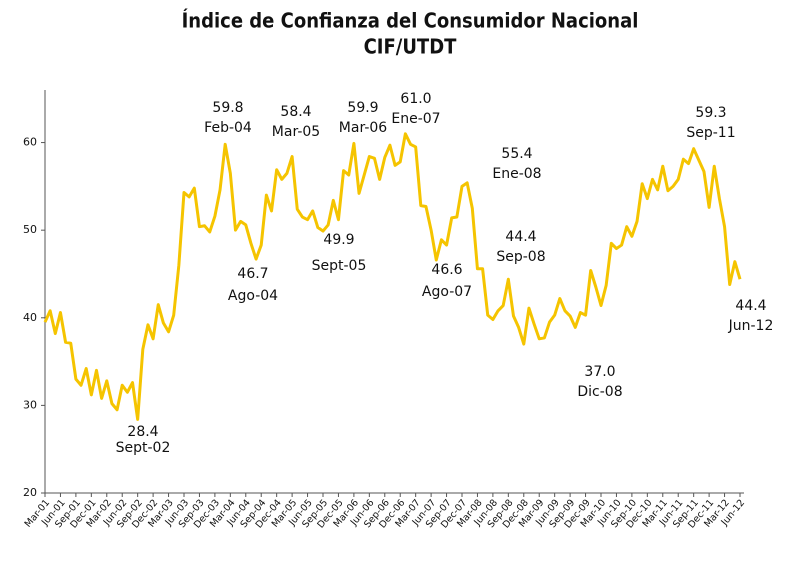 This screenshot has width=800, height=565. What do you see at coordinates (228, 128) in the screenshot?
I see `annotation-date: Feb-04` at bounding box center [228, 128].